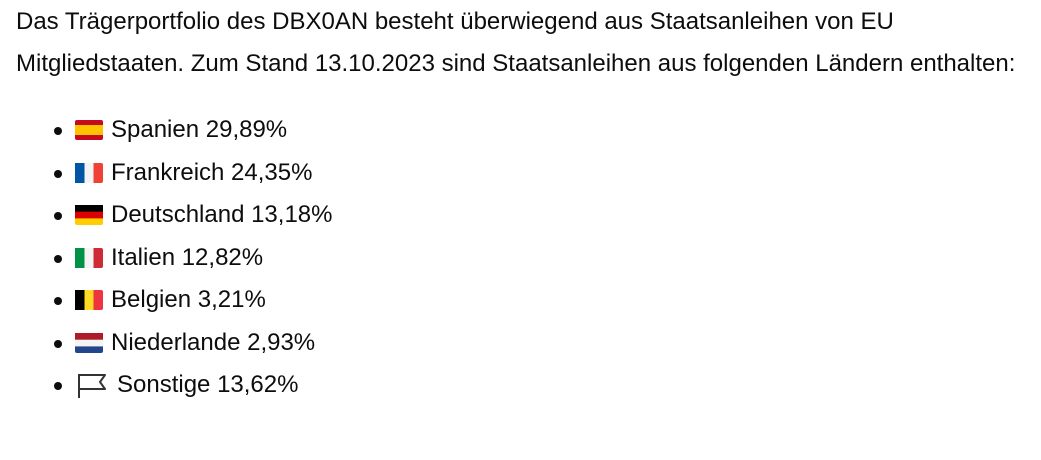 The height and width of the screenshot is (460, 1041). Describe the element at coordinates (520, 385) in the screenshot. I see `list-item: Sonstige 13,62%` at that location.